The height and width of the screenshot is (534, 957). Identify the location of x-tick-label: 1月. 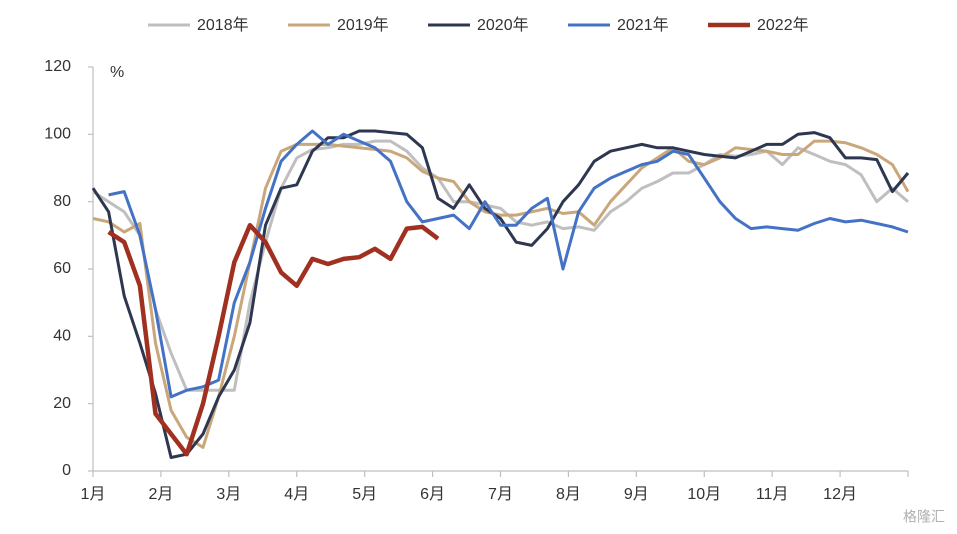
(93, 494).